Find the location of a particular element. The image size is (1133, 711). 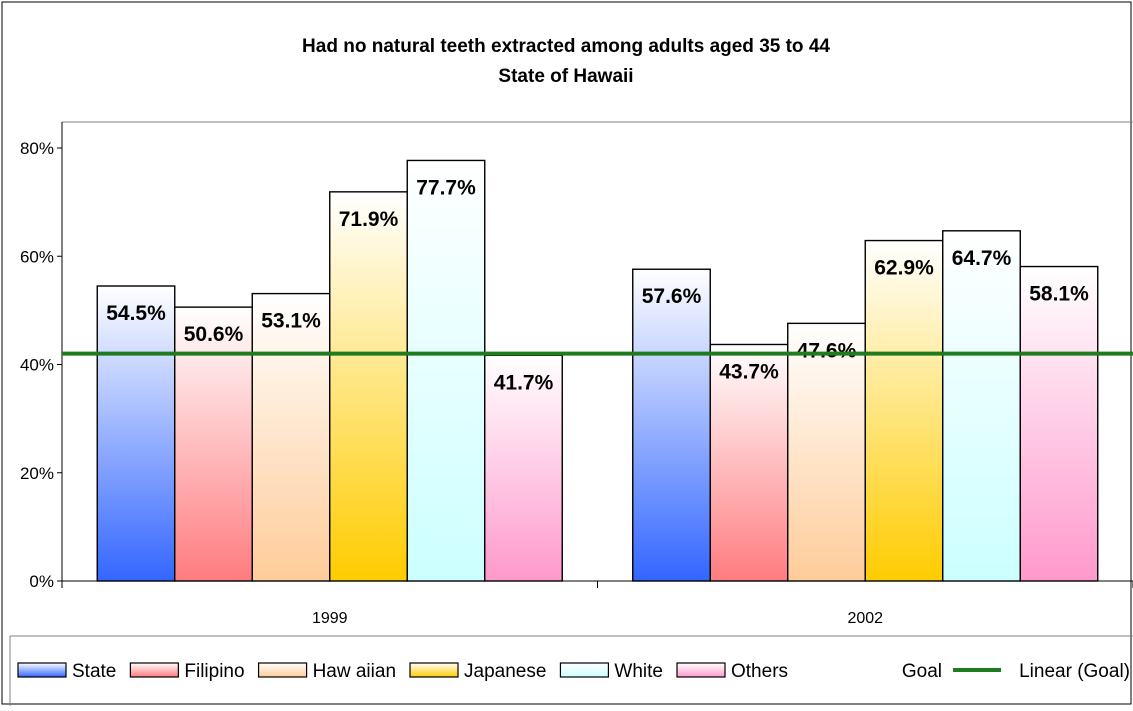

legend-label: Japanese is located at coordinates (505, 671).